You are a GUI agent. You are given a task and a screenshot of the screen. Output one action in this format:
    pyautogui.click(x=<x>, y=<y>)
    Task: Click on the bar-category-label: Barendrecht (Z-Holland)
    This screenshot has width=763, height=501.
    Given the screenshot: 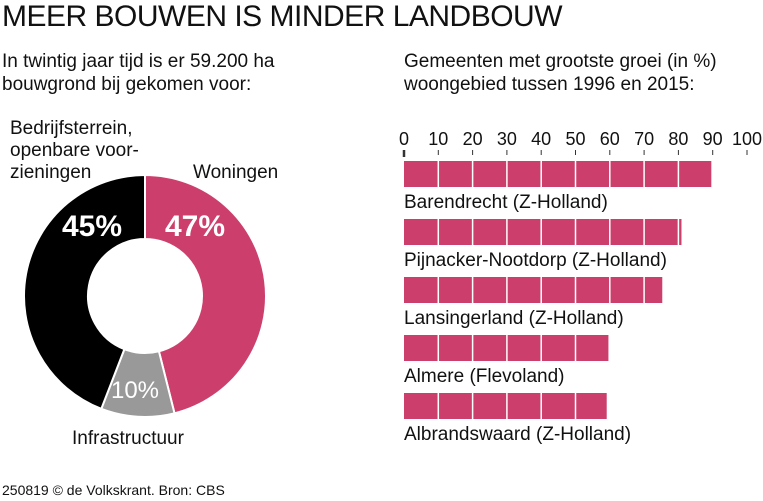 What is the action you would take?
    pyautogui.click(x=506, y=202)
    